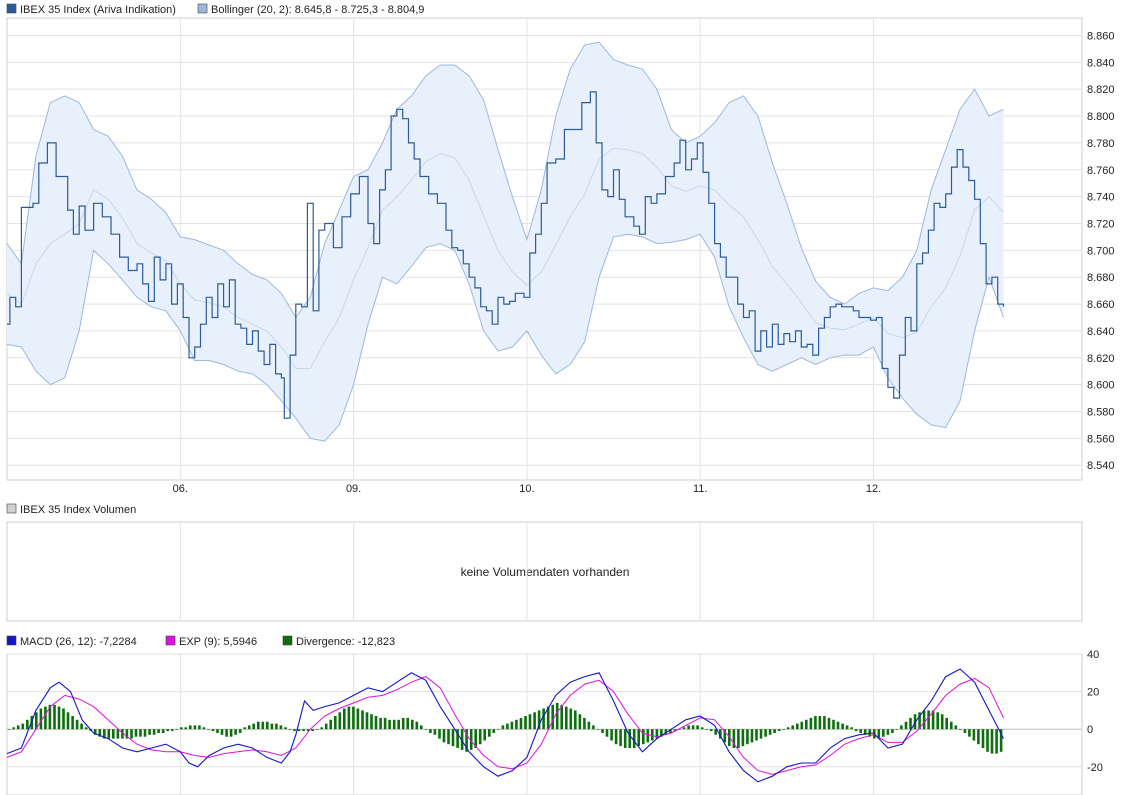  What do you see at coordinates (1101, 90) in the screenshot?
I see `price-y-tick-label: 8.820` at bounding box center [1101, 90].